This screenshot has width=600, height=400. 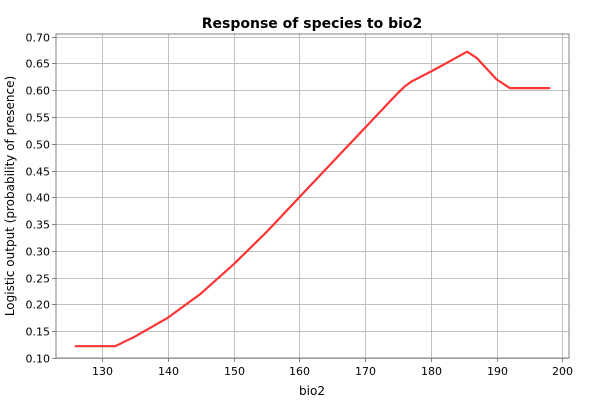 I want to click on y-tick-label-3: 0.25, so click(x=38, y=279).